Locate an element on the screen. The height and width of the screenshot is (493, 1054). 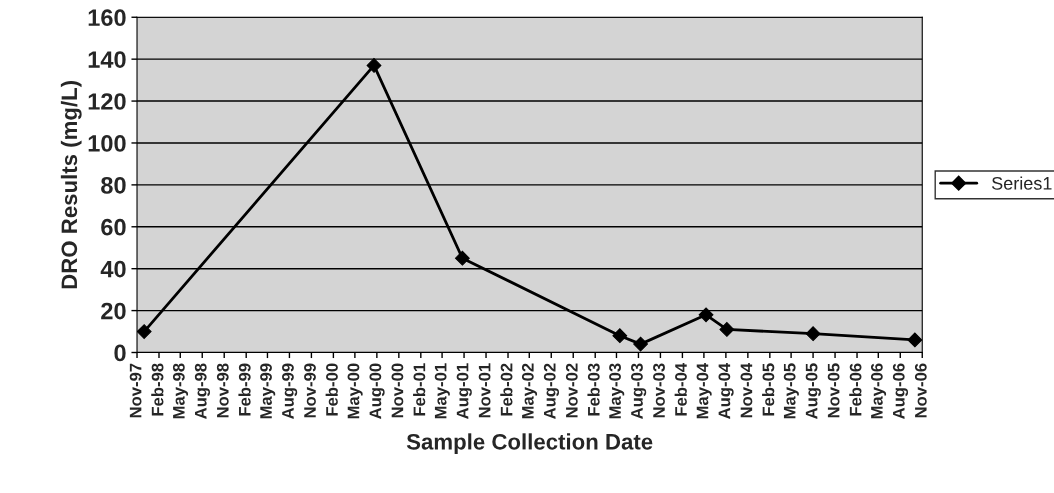
y-axis-title: DRO Results (mg/L) is located at coordinates (71, 185).